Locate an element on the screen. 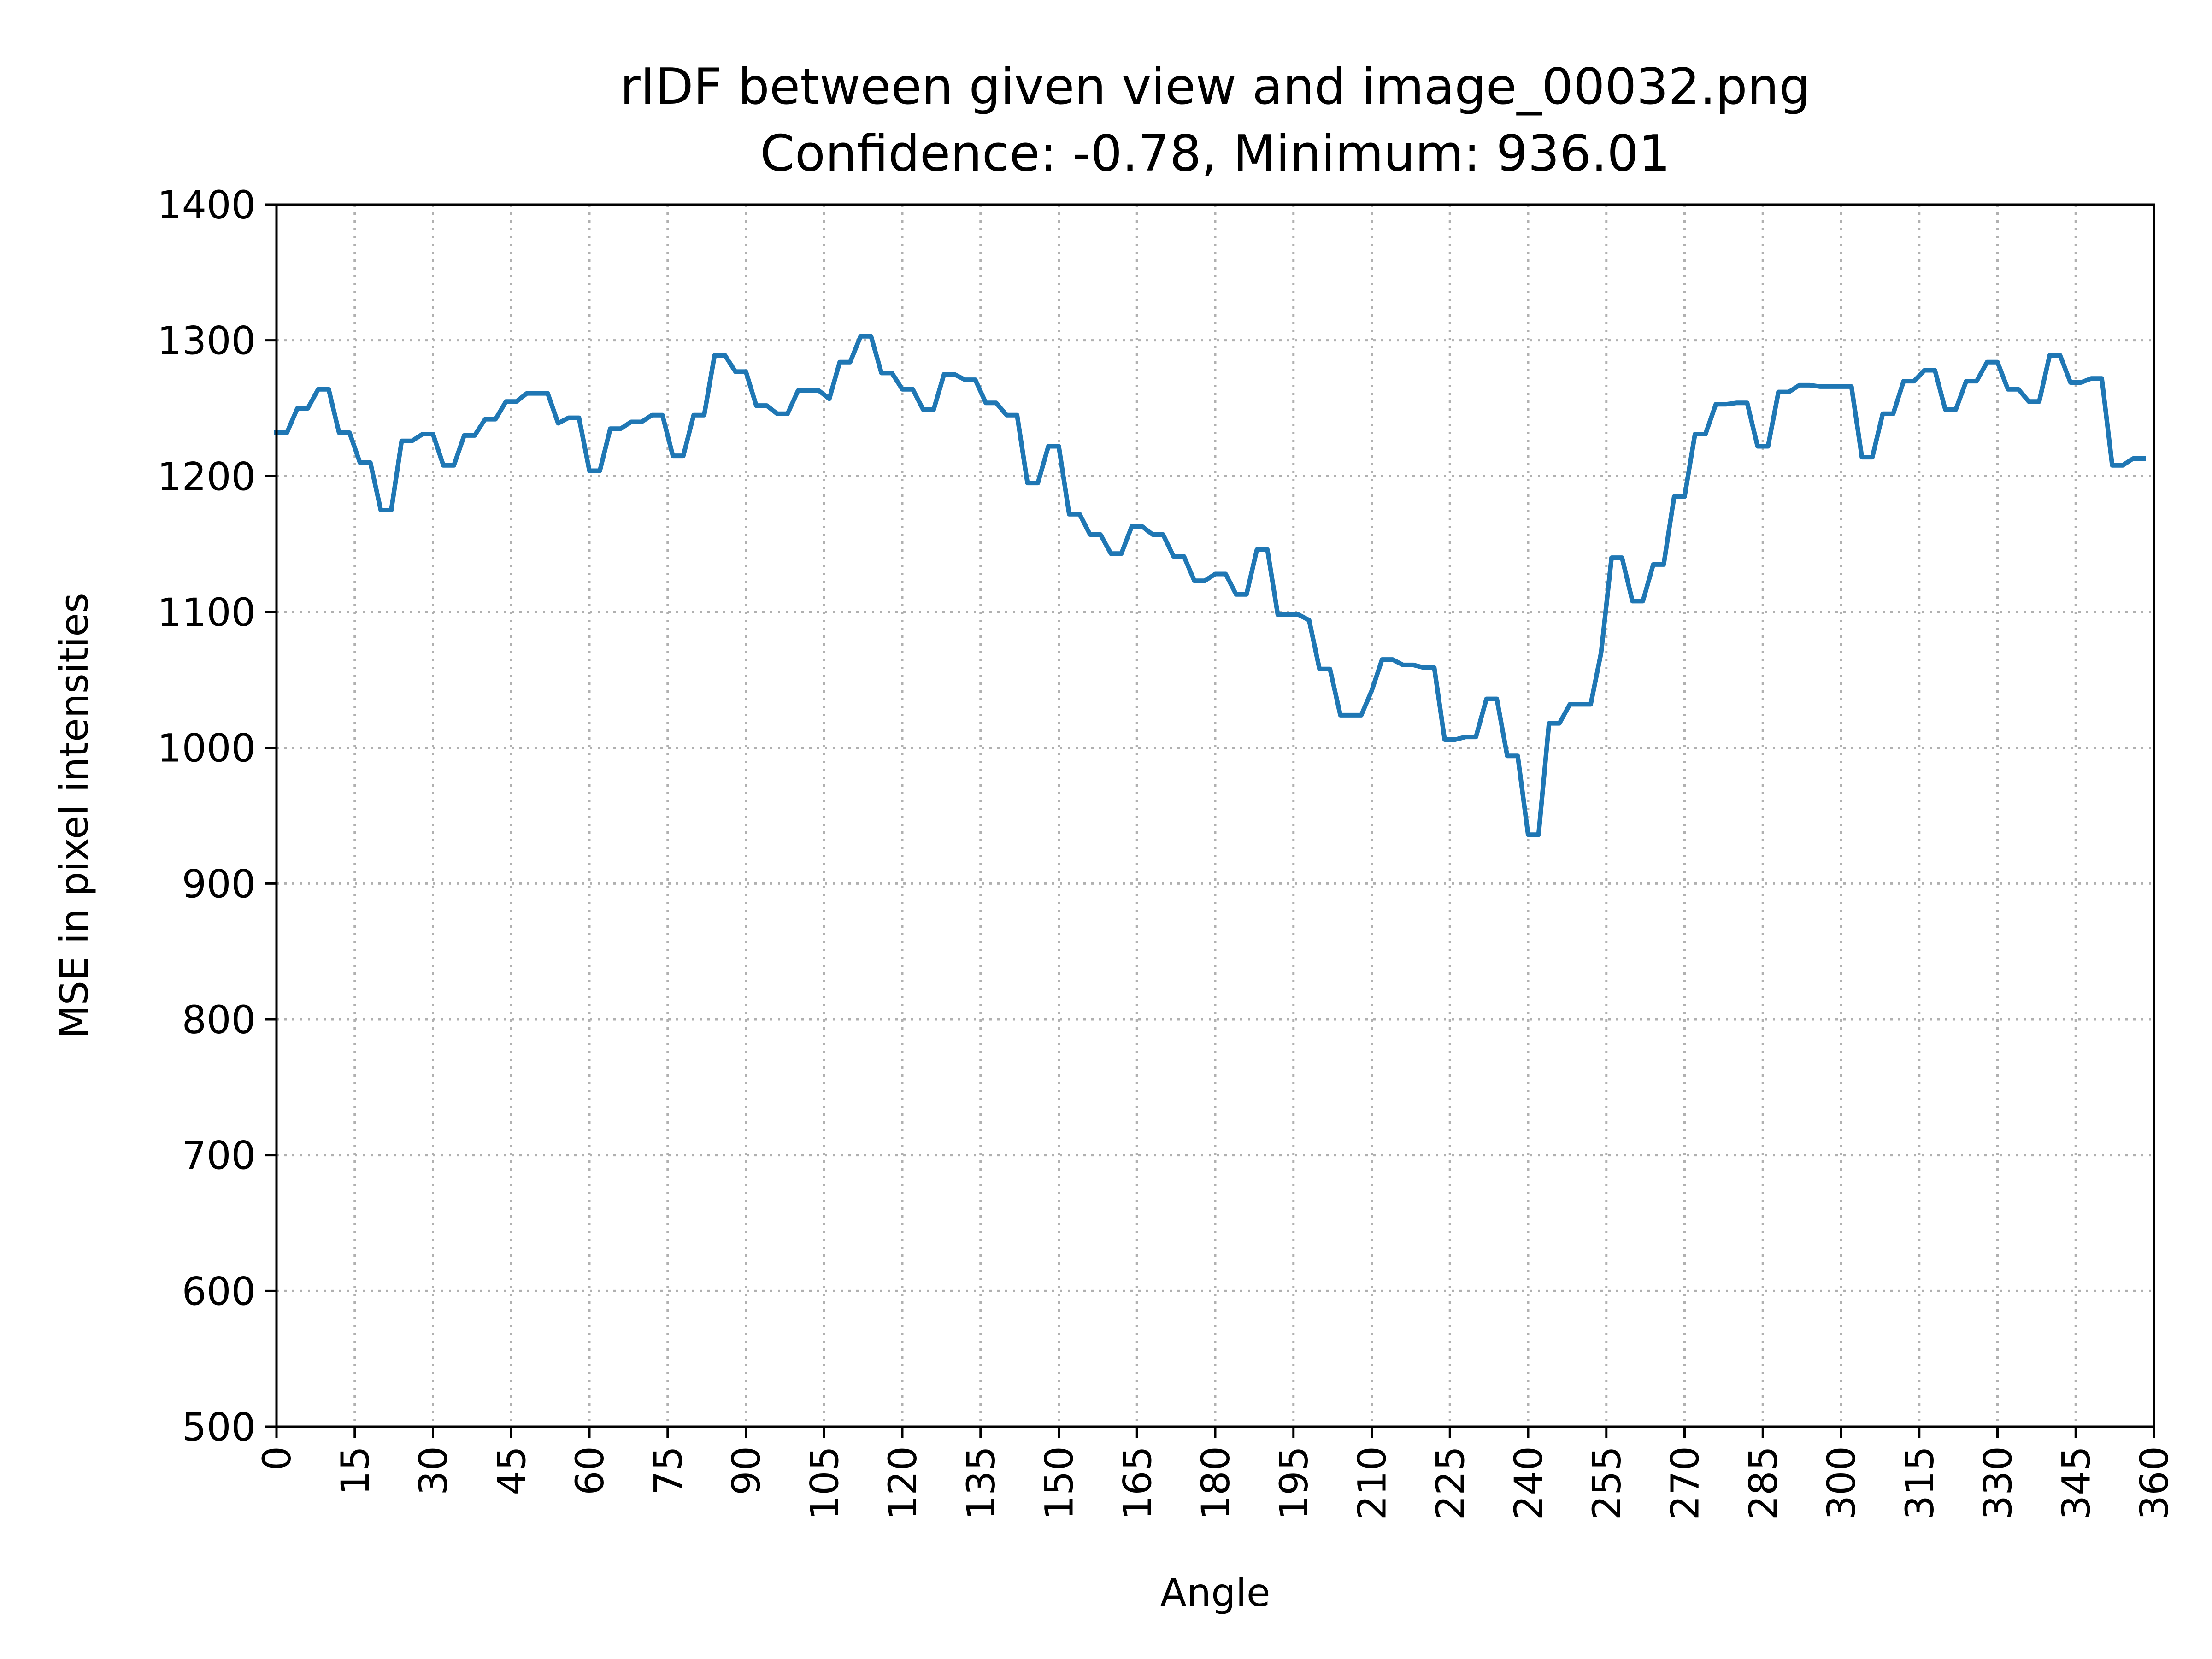 The width and height of the screenshot is (2212, 1659). x-tick-label: 45 is located at coordinates (511, 1470).